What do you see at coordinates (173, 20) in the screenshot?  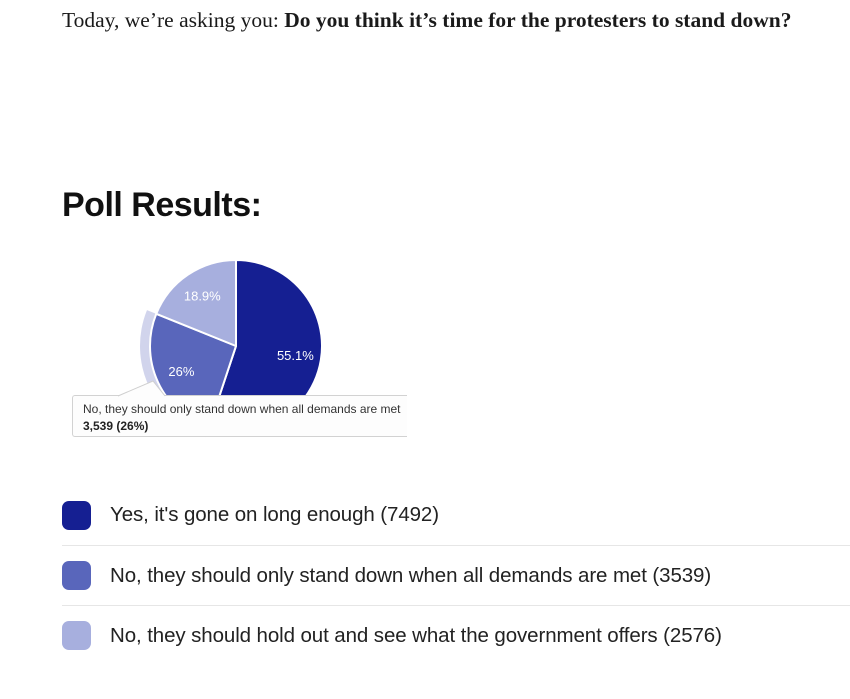 I see `poll-question-intro: Today, we’re asking you:` at bounding box center [173, 20].